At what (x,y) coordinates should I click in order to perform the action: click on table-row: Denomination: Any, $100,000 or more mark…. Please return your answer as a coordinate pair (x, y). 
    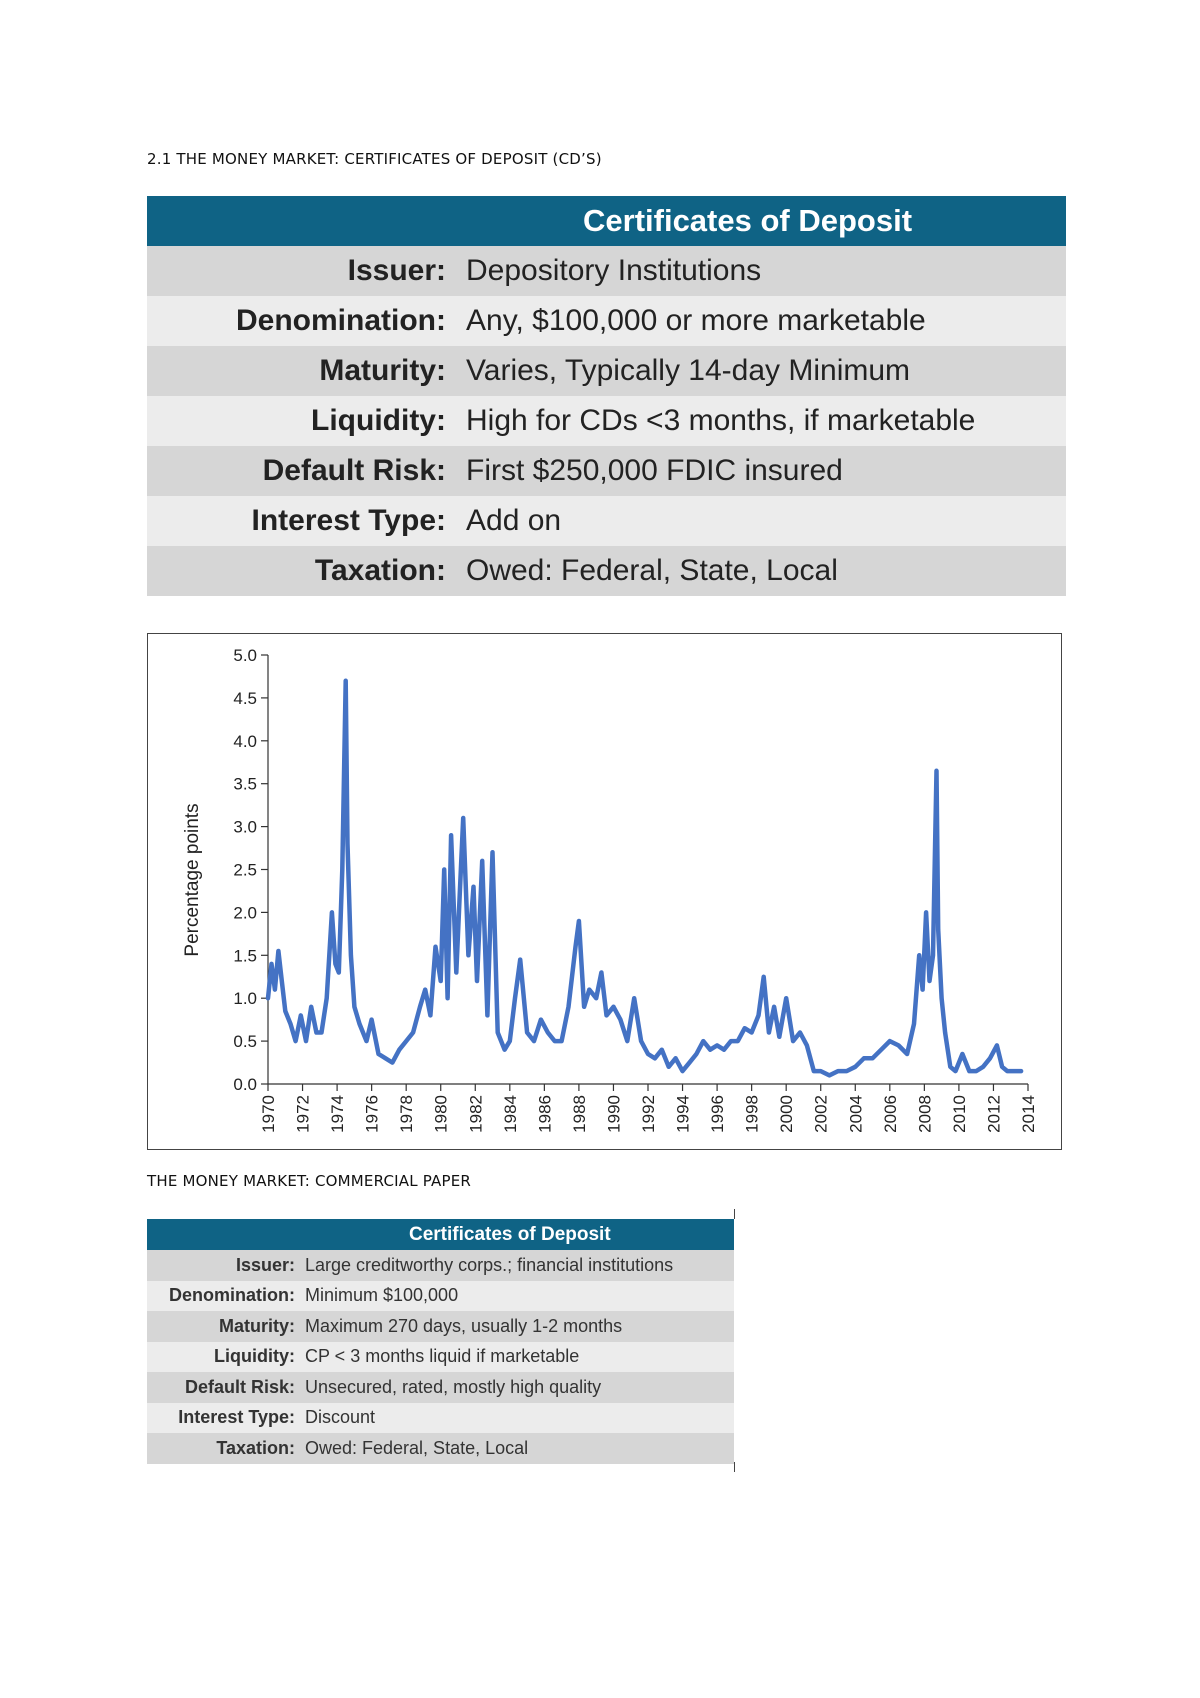
    Looking at the image, I should click on (606, 321).